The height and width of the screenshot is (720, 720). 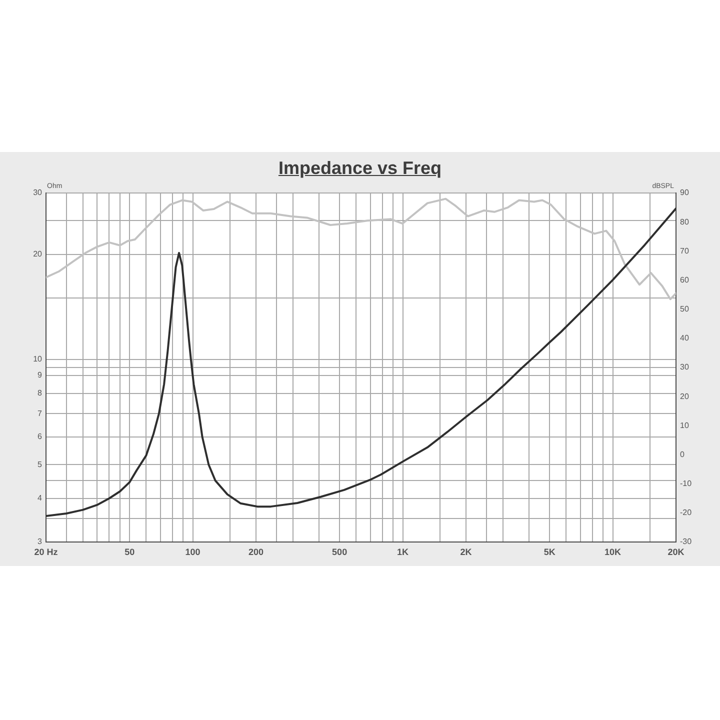 I want to click on x-tick-label: 20 Hz, so click(x=46, y=551).